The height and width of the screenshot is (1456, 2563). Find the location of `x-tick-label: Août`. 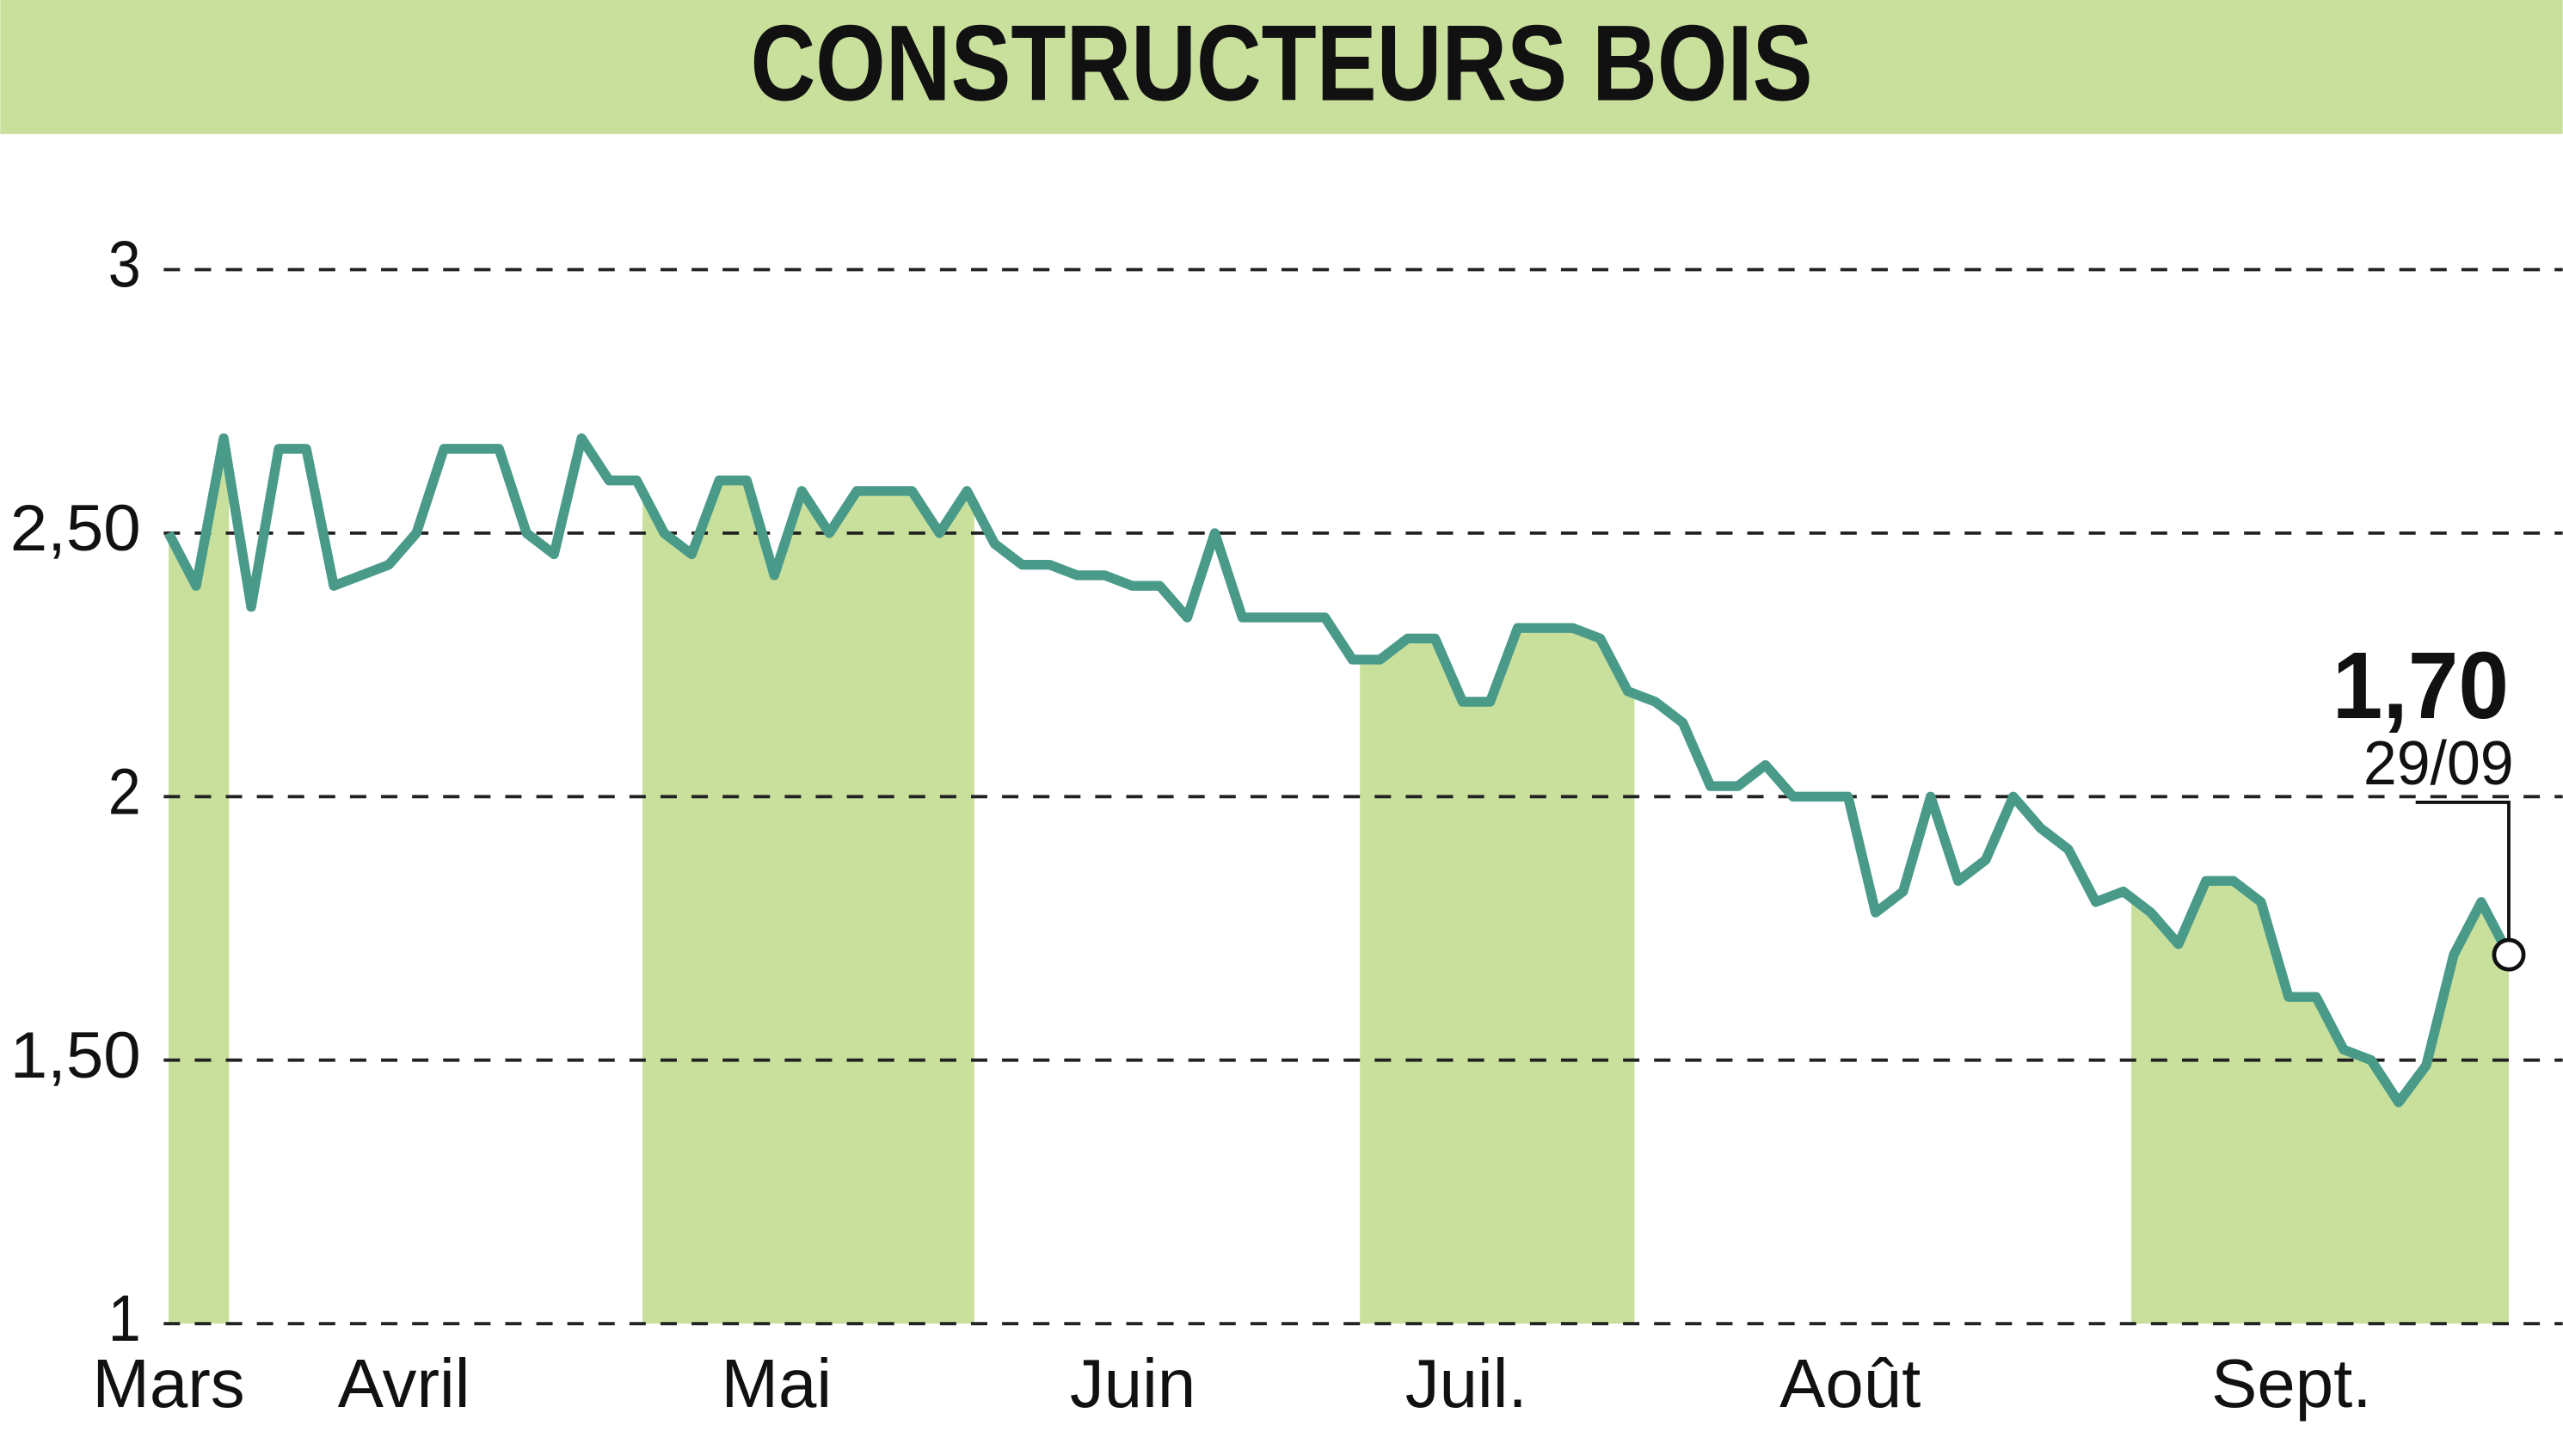

x-tick-label: Août is located at coordinates (1850, 1383).